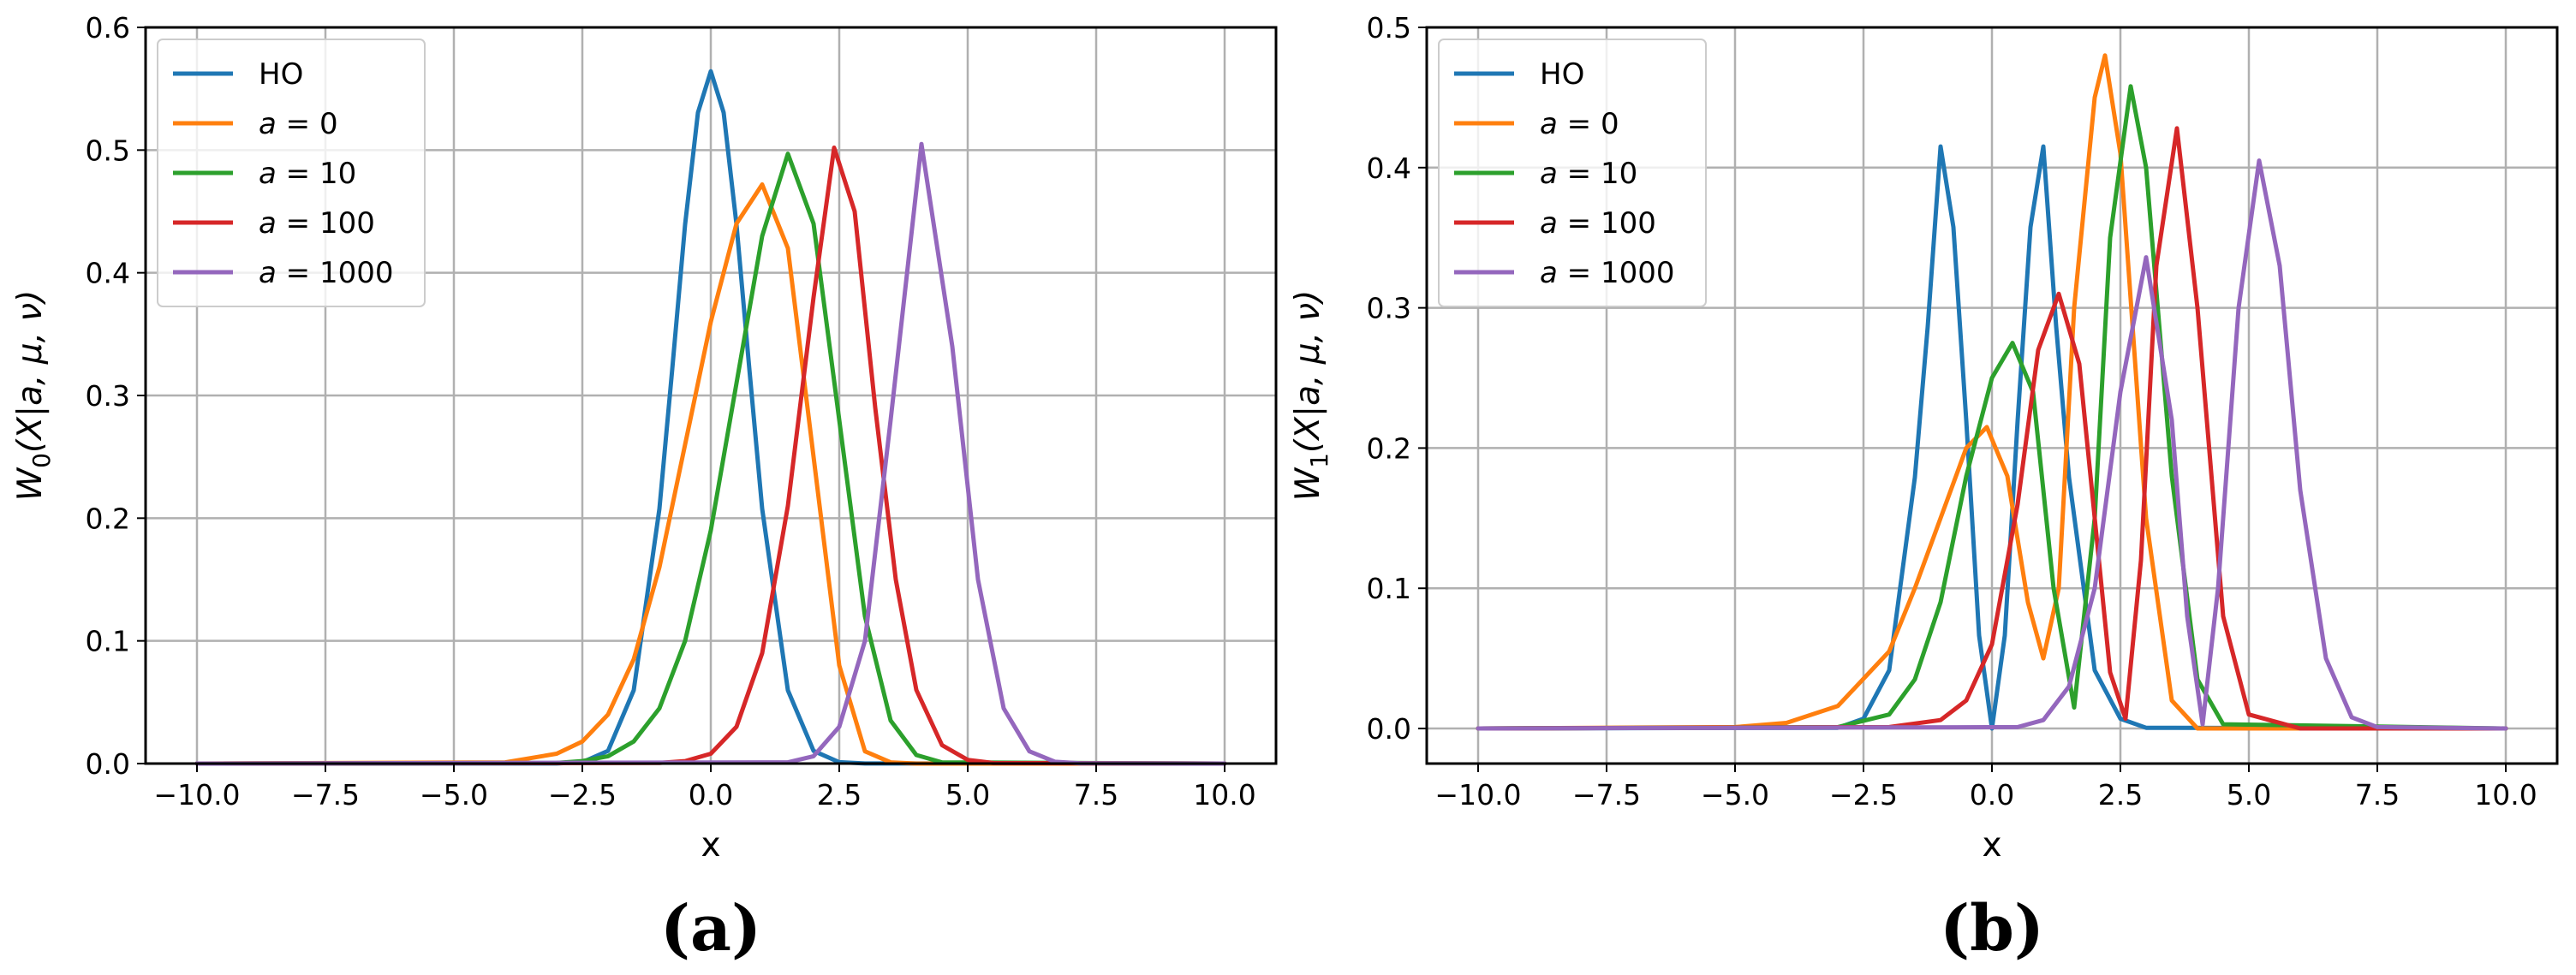  I want to click on y-tick-label: 0.6, so click(108, 28).